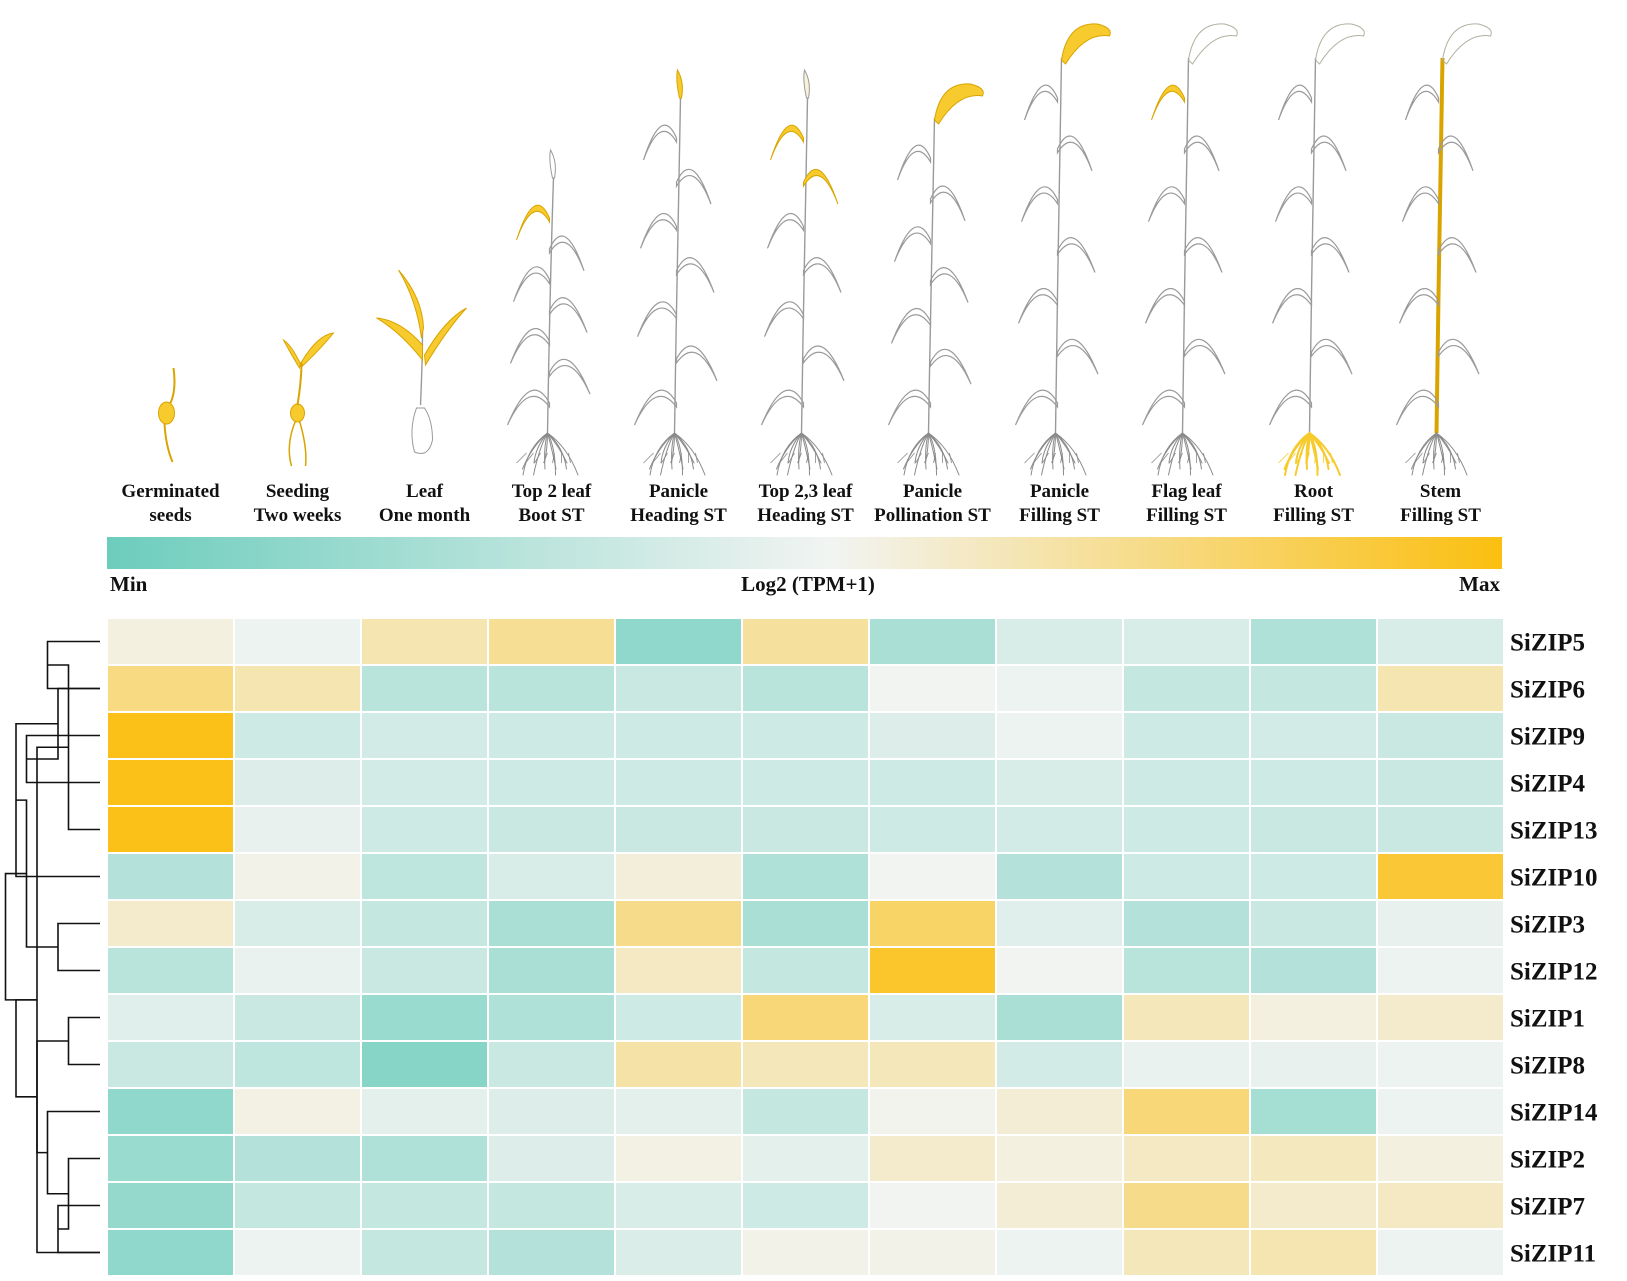  Describe the element at coordinates (806, 491) in the screenshot. I see `stage-label-line1: Top 2,3 leaf` at that location.